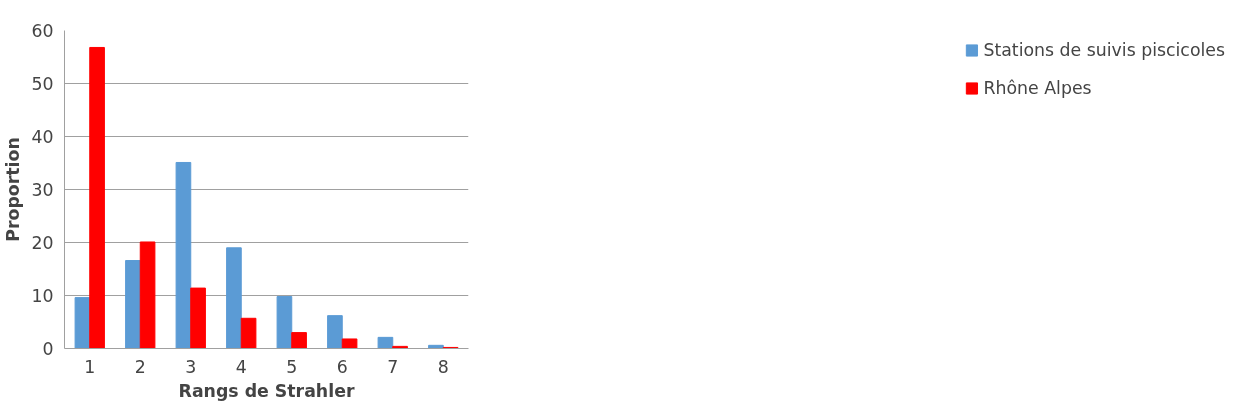 The image size is (1239, 407). Describe the element at coordinates (13, 189) in the screenshot. I see `y-axis-title: Proportion` at that location.